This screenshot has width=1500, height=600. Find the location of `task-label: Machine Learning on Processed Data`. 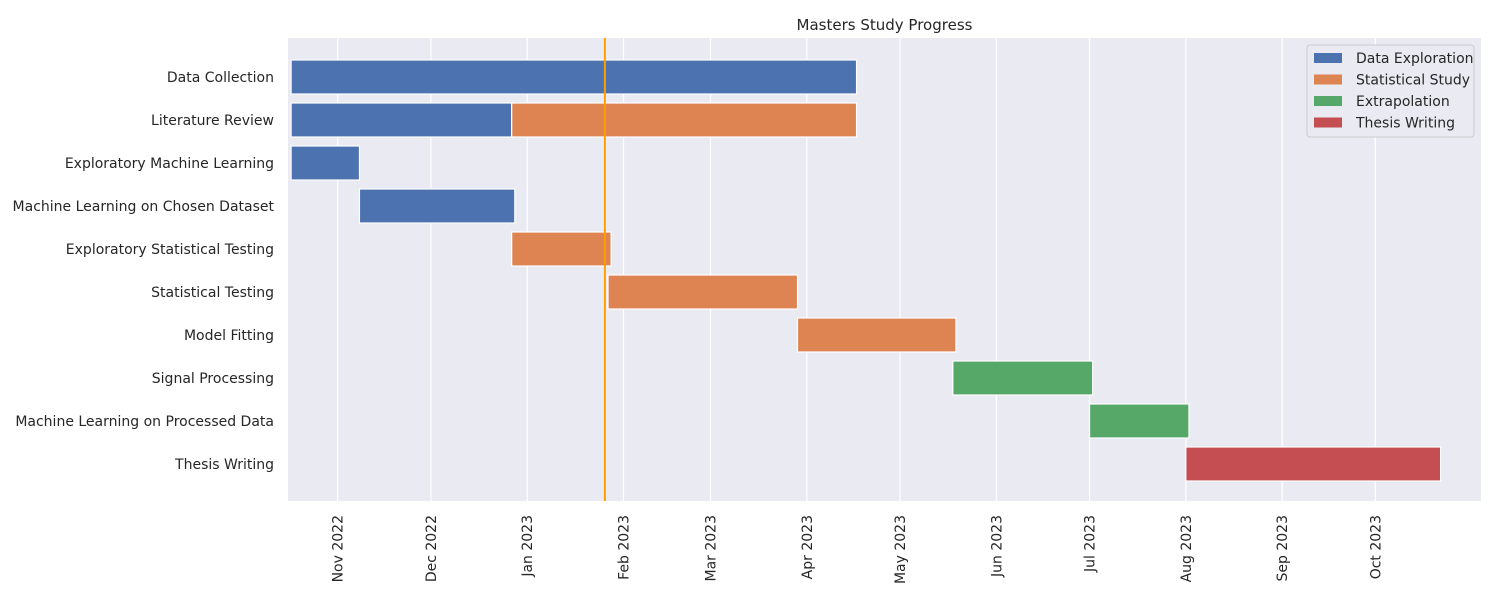

task-label: Machine Learning on Processed Data is located at coordinates (144, 422).